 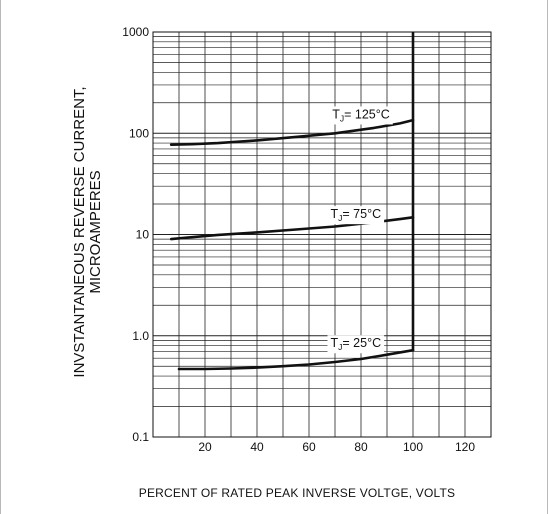 I want to click on y-axis-title-line-1: INVSTANTANEOUS REVERSE CURRENT,, so click(x=79, y=231).